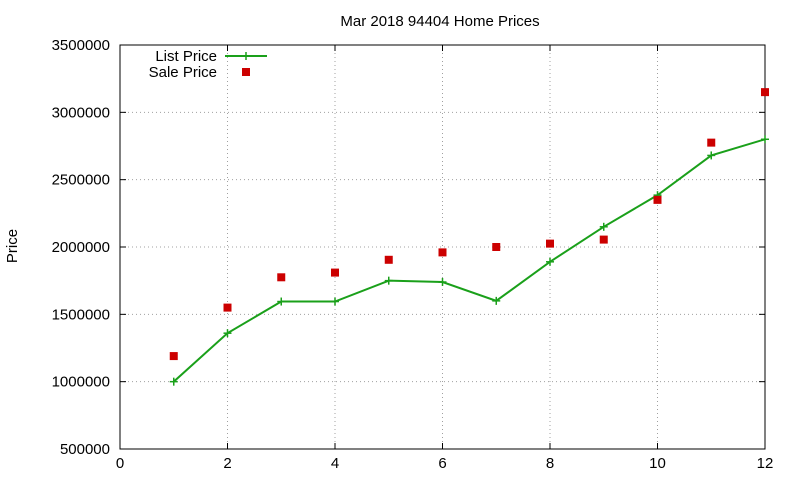  Describe the element at coordinates (81, 382) in the screenshot. I see `y-tick-label: 1000000` at that location.